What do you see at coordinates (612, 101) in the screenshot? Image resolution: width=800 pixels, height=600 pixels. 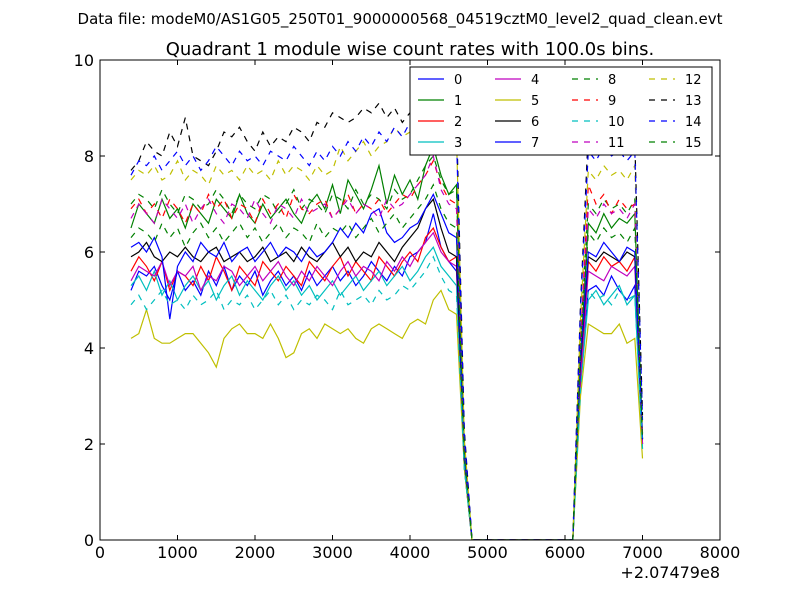 I see `legend-label: 9` at bounding box center [612, 101].